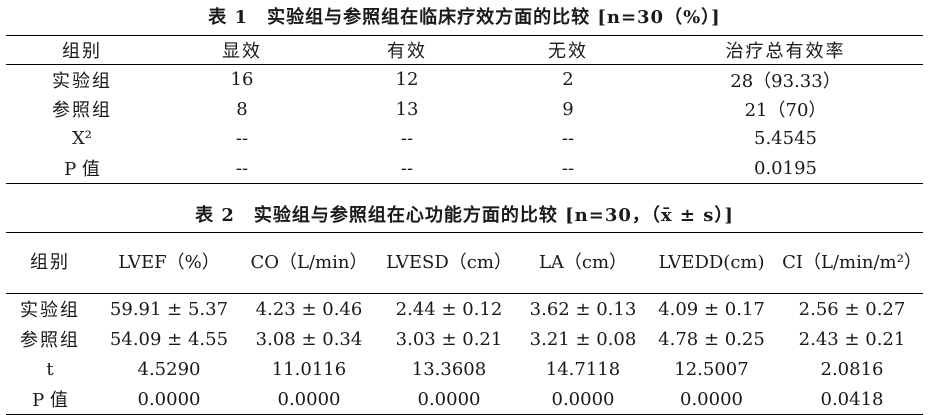  I want to click on table2-header-cell: LVEDD(cm), so click(711, 263).